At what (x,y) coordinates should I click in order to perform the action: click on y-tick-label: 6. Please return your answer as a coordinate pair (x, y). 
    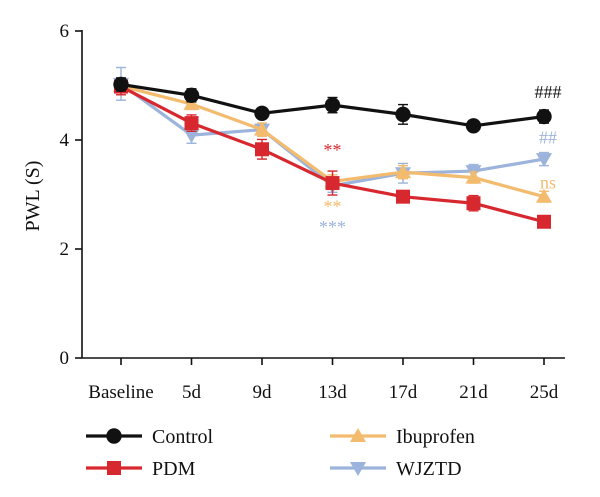
    Looking at the image, I should click on (65, 31).